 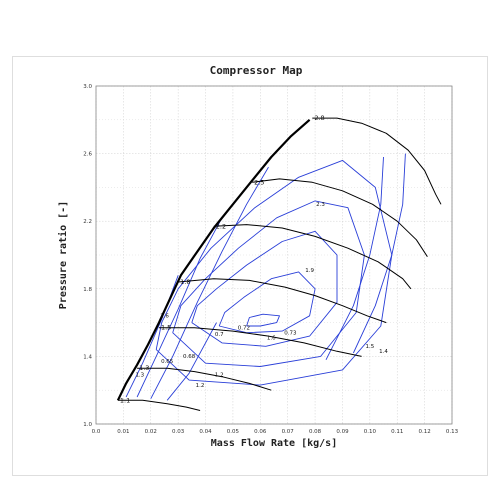 I want to click on contour-label: 2.3, so click(x=320, y=205).